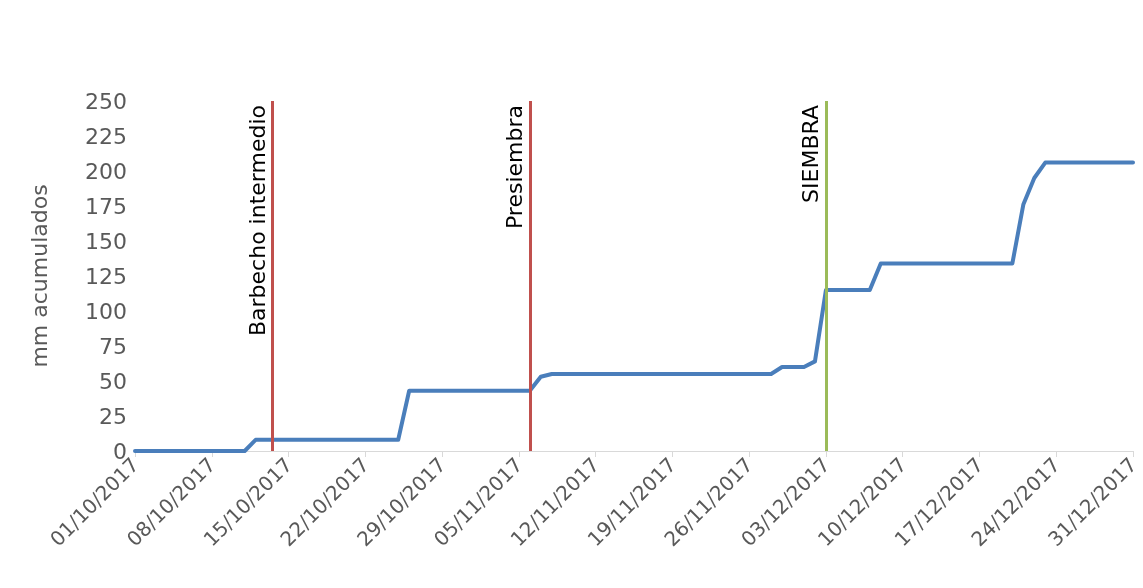 This screenshot has width=1143, height=588. Describe the element at coordinates (106, 101) in the screenshot. I see `y-tick-label: 250` at that location.